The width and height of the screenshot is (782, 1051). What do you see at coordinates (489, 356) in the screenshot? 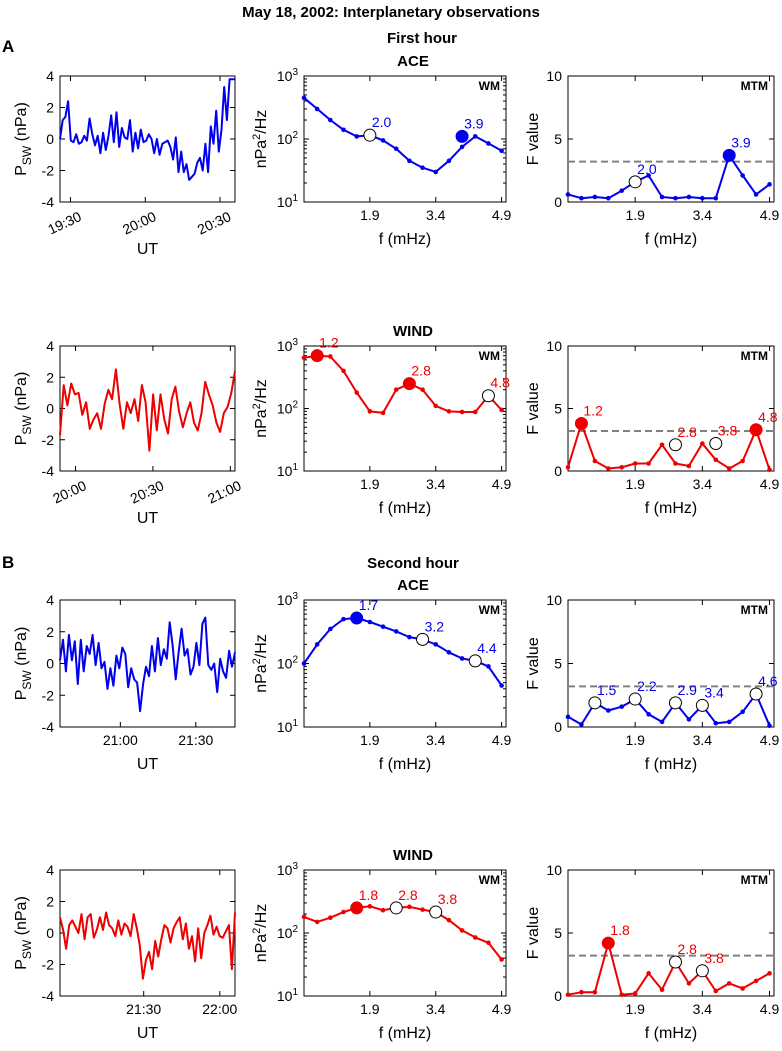
I see `method-label: WM` at bounding box center [489, 356].